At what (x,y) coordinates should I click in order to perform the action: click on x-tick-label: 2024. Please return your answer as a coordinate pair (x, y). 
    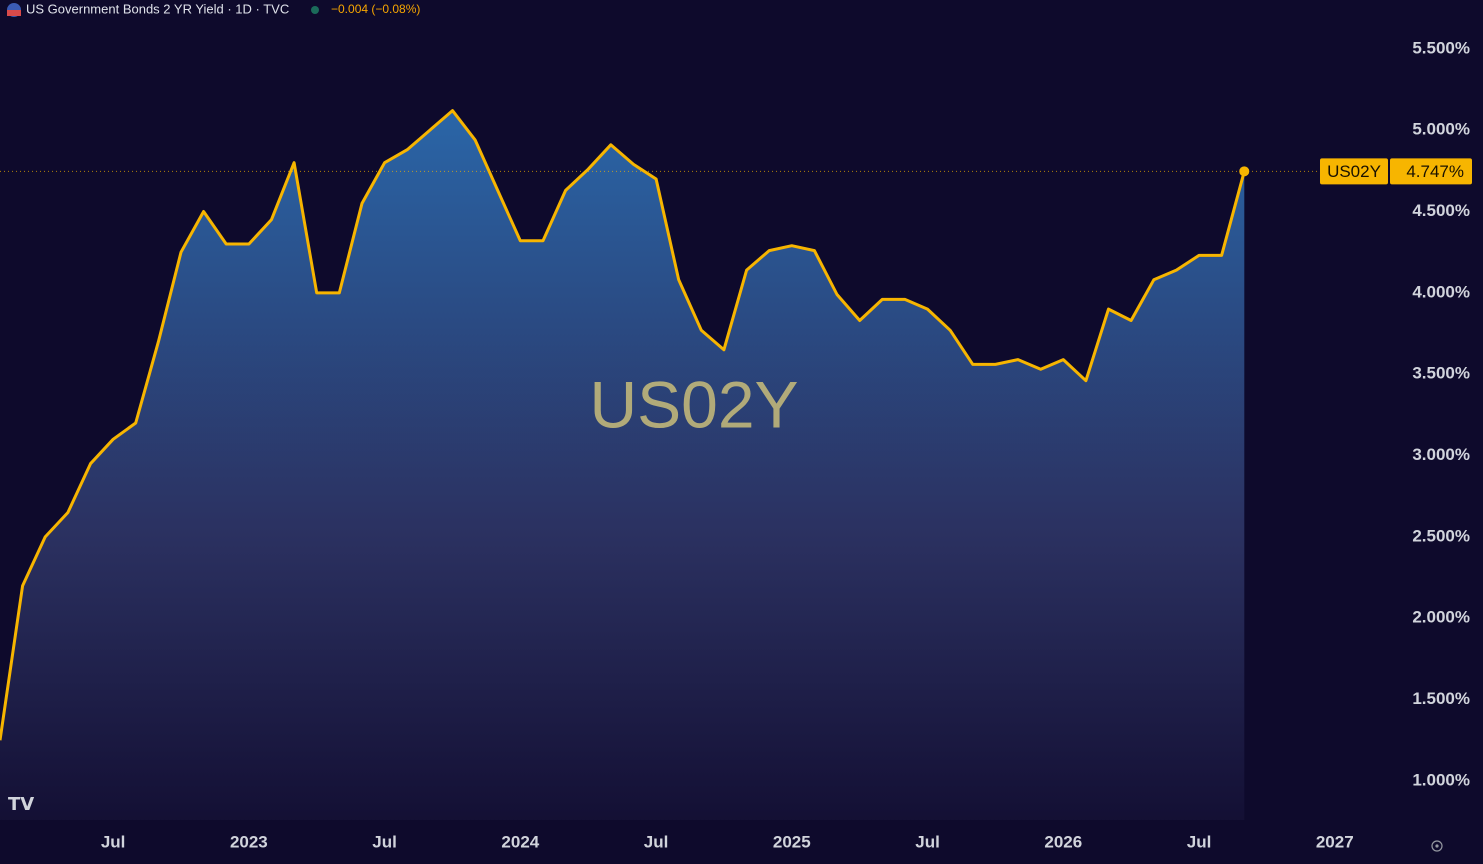
    Looking at the image, I should click on (520, 841).